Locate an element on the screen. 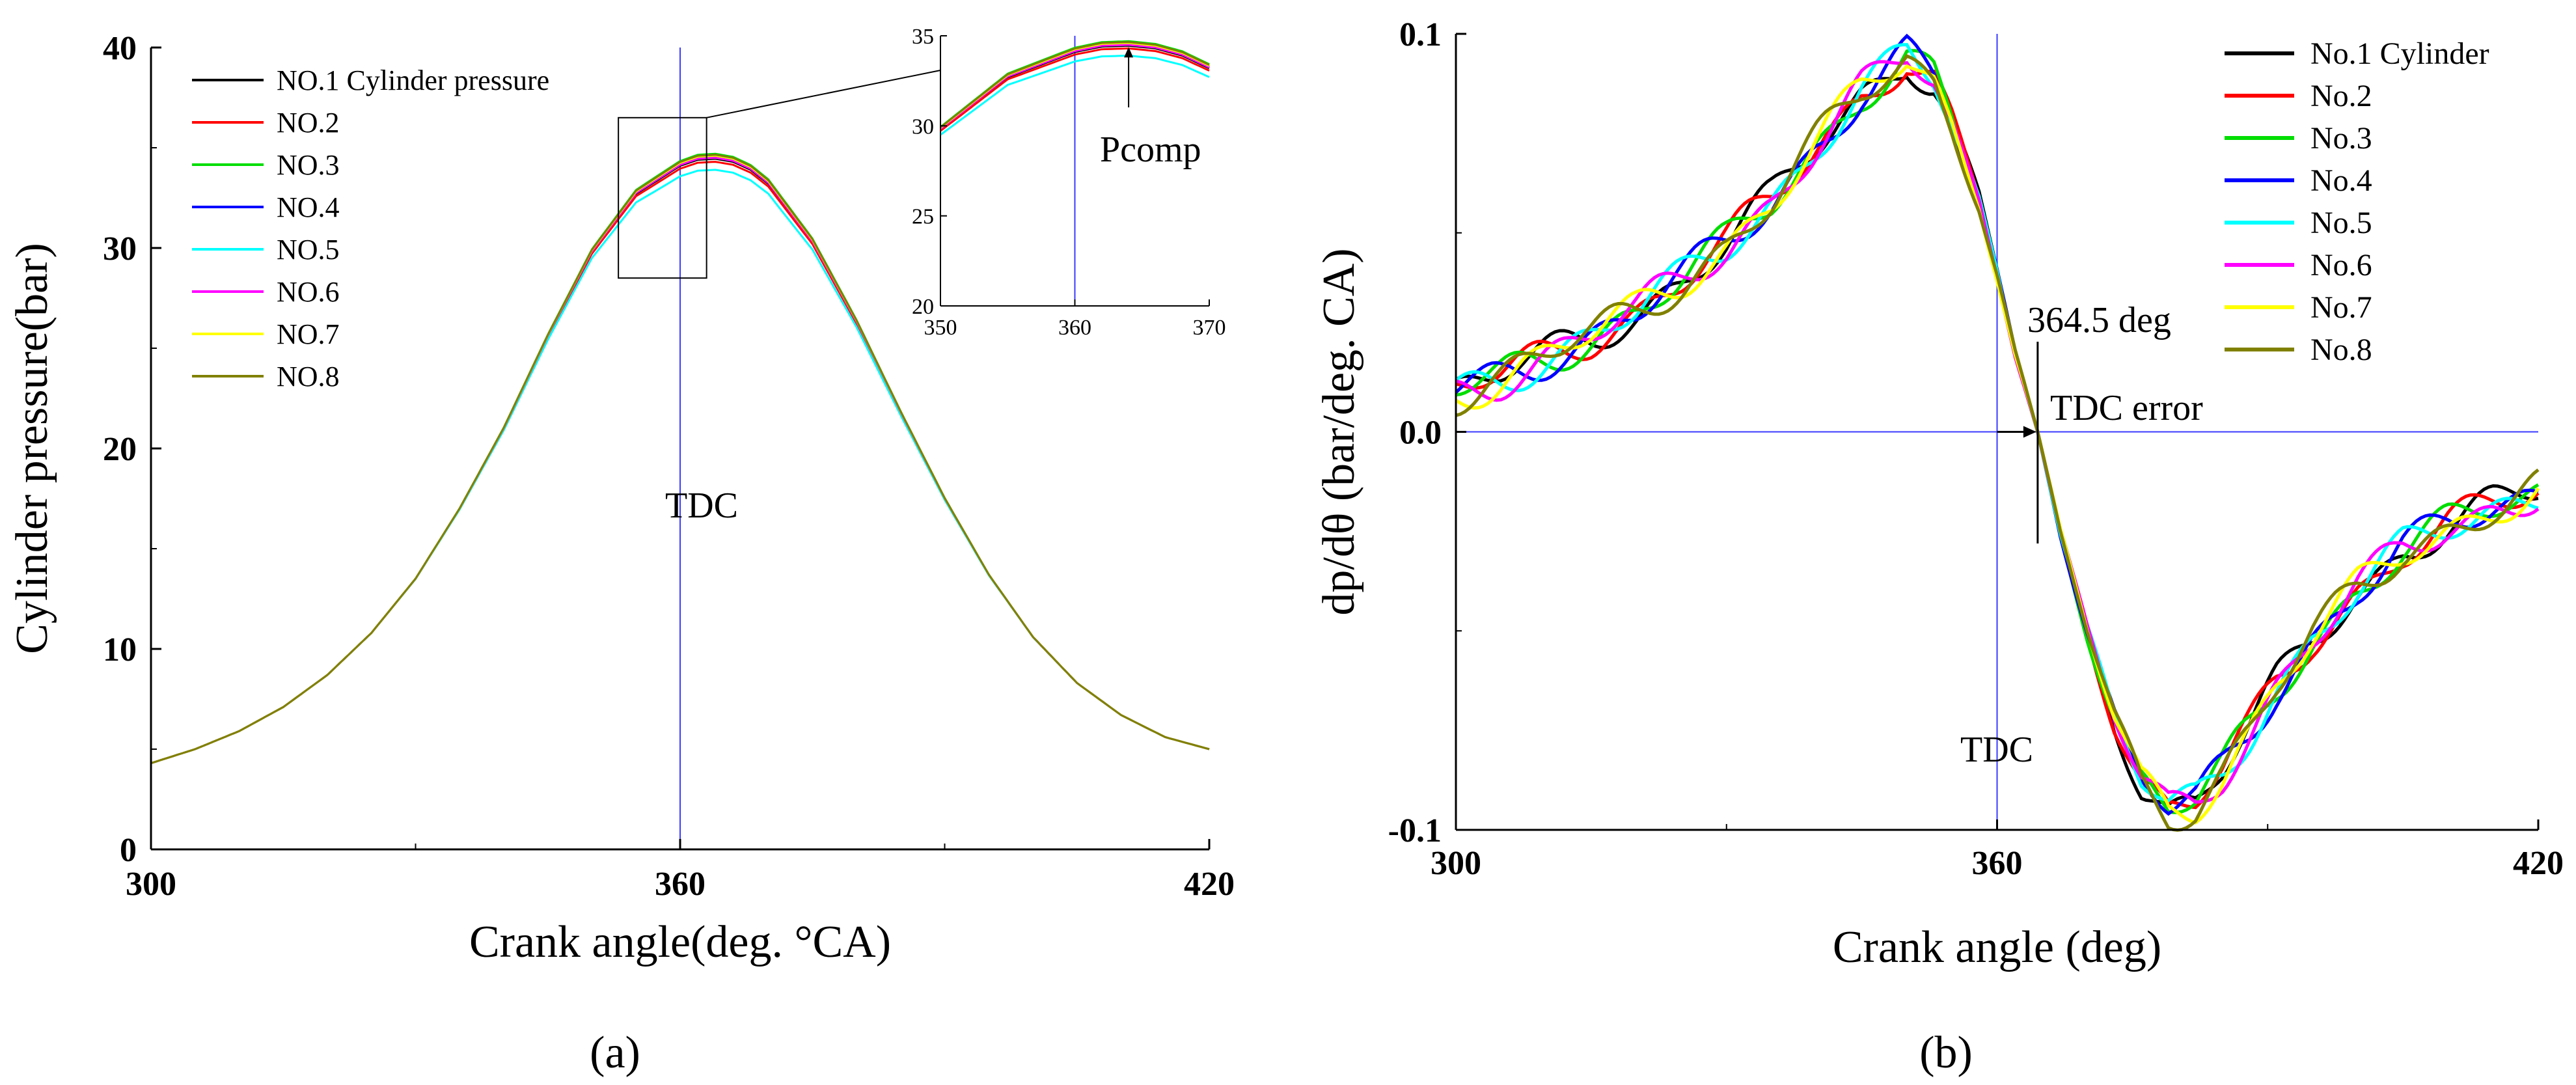 The width and height of the screenshot is (2576, 1085). inset-x-tick-label: 370 is located at coordinates (1210, 328).